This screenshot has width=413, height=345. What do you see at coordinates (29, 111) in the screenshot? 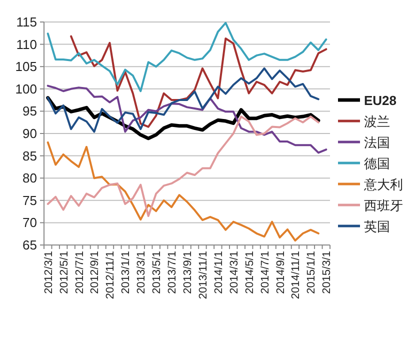
I see `y-tick-label: 95` at bounding box center [29, 111].